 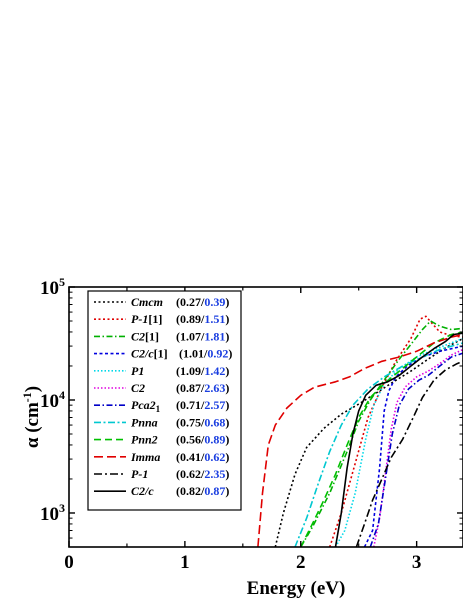 What do you see at coordinates (202, 457) in the screenshot?
I see `legend-values: (0.41/0.62)` at bounding box center [202, 457].